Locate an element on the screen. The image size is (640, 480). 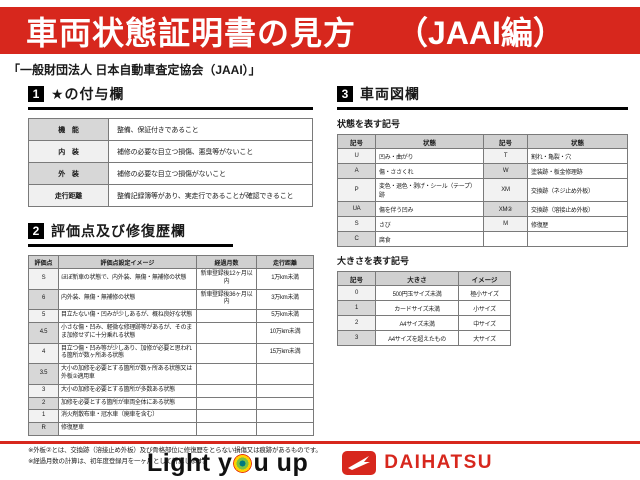
table-cell: R is located at coordinates (43, 429).